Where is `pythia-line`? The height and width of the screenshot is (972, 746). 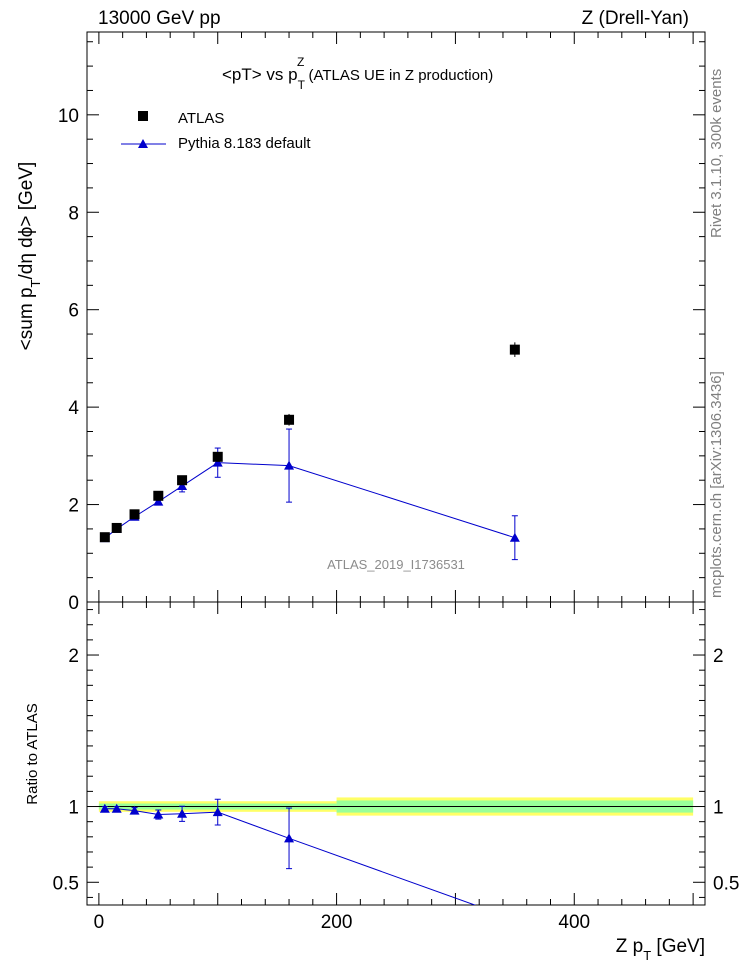 pythia-line is located at coordinates (309, 500).